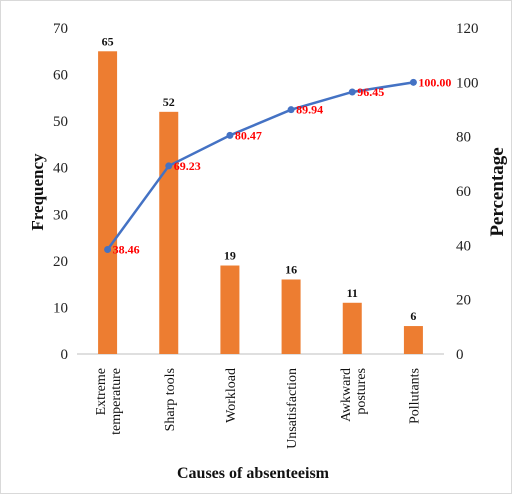 The width and height of the screenshot is (512, 494). Describe the element at coordinates (434, 82) in the screenshot. I see `percentage-label: 100.00` at that location.